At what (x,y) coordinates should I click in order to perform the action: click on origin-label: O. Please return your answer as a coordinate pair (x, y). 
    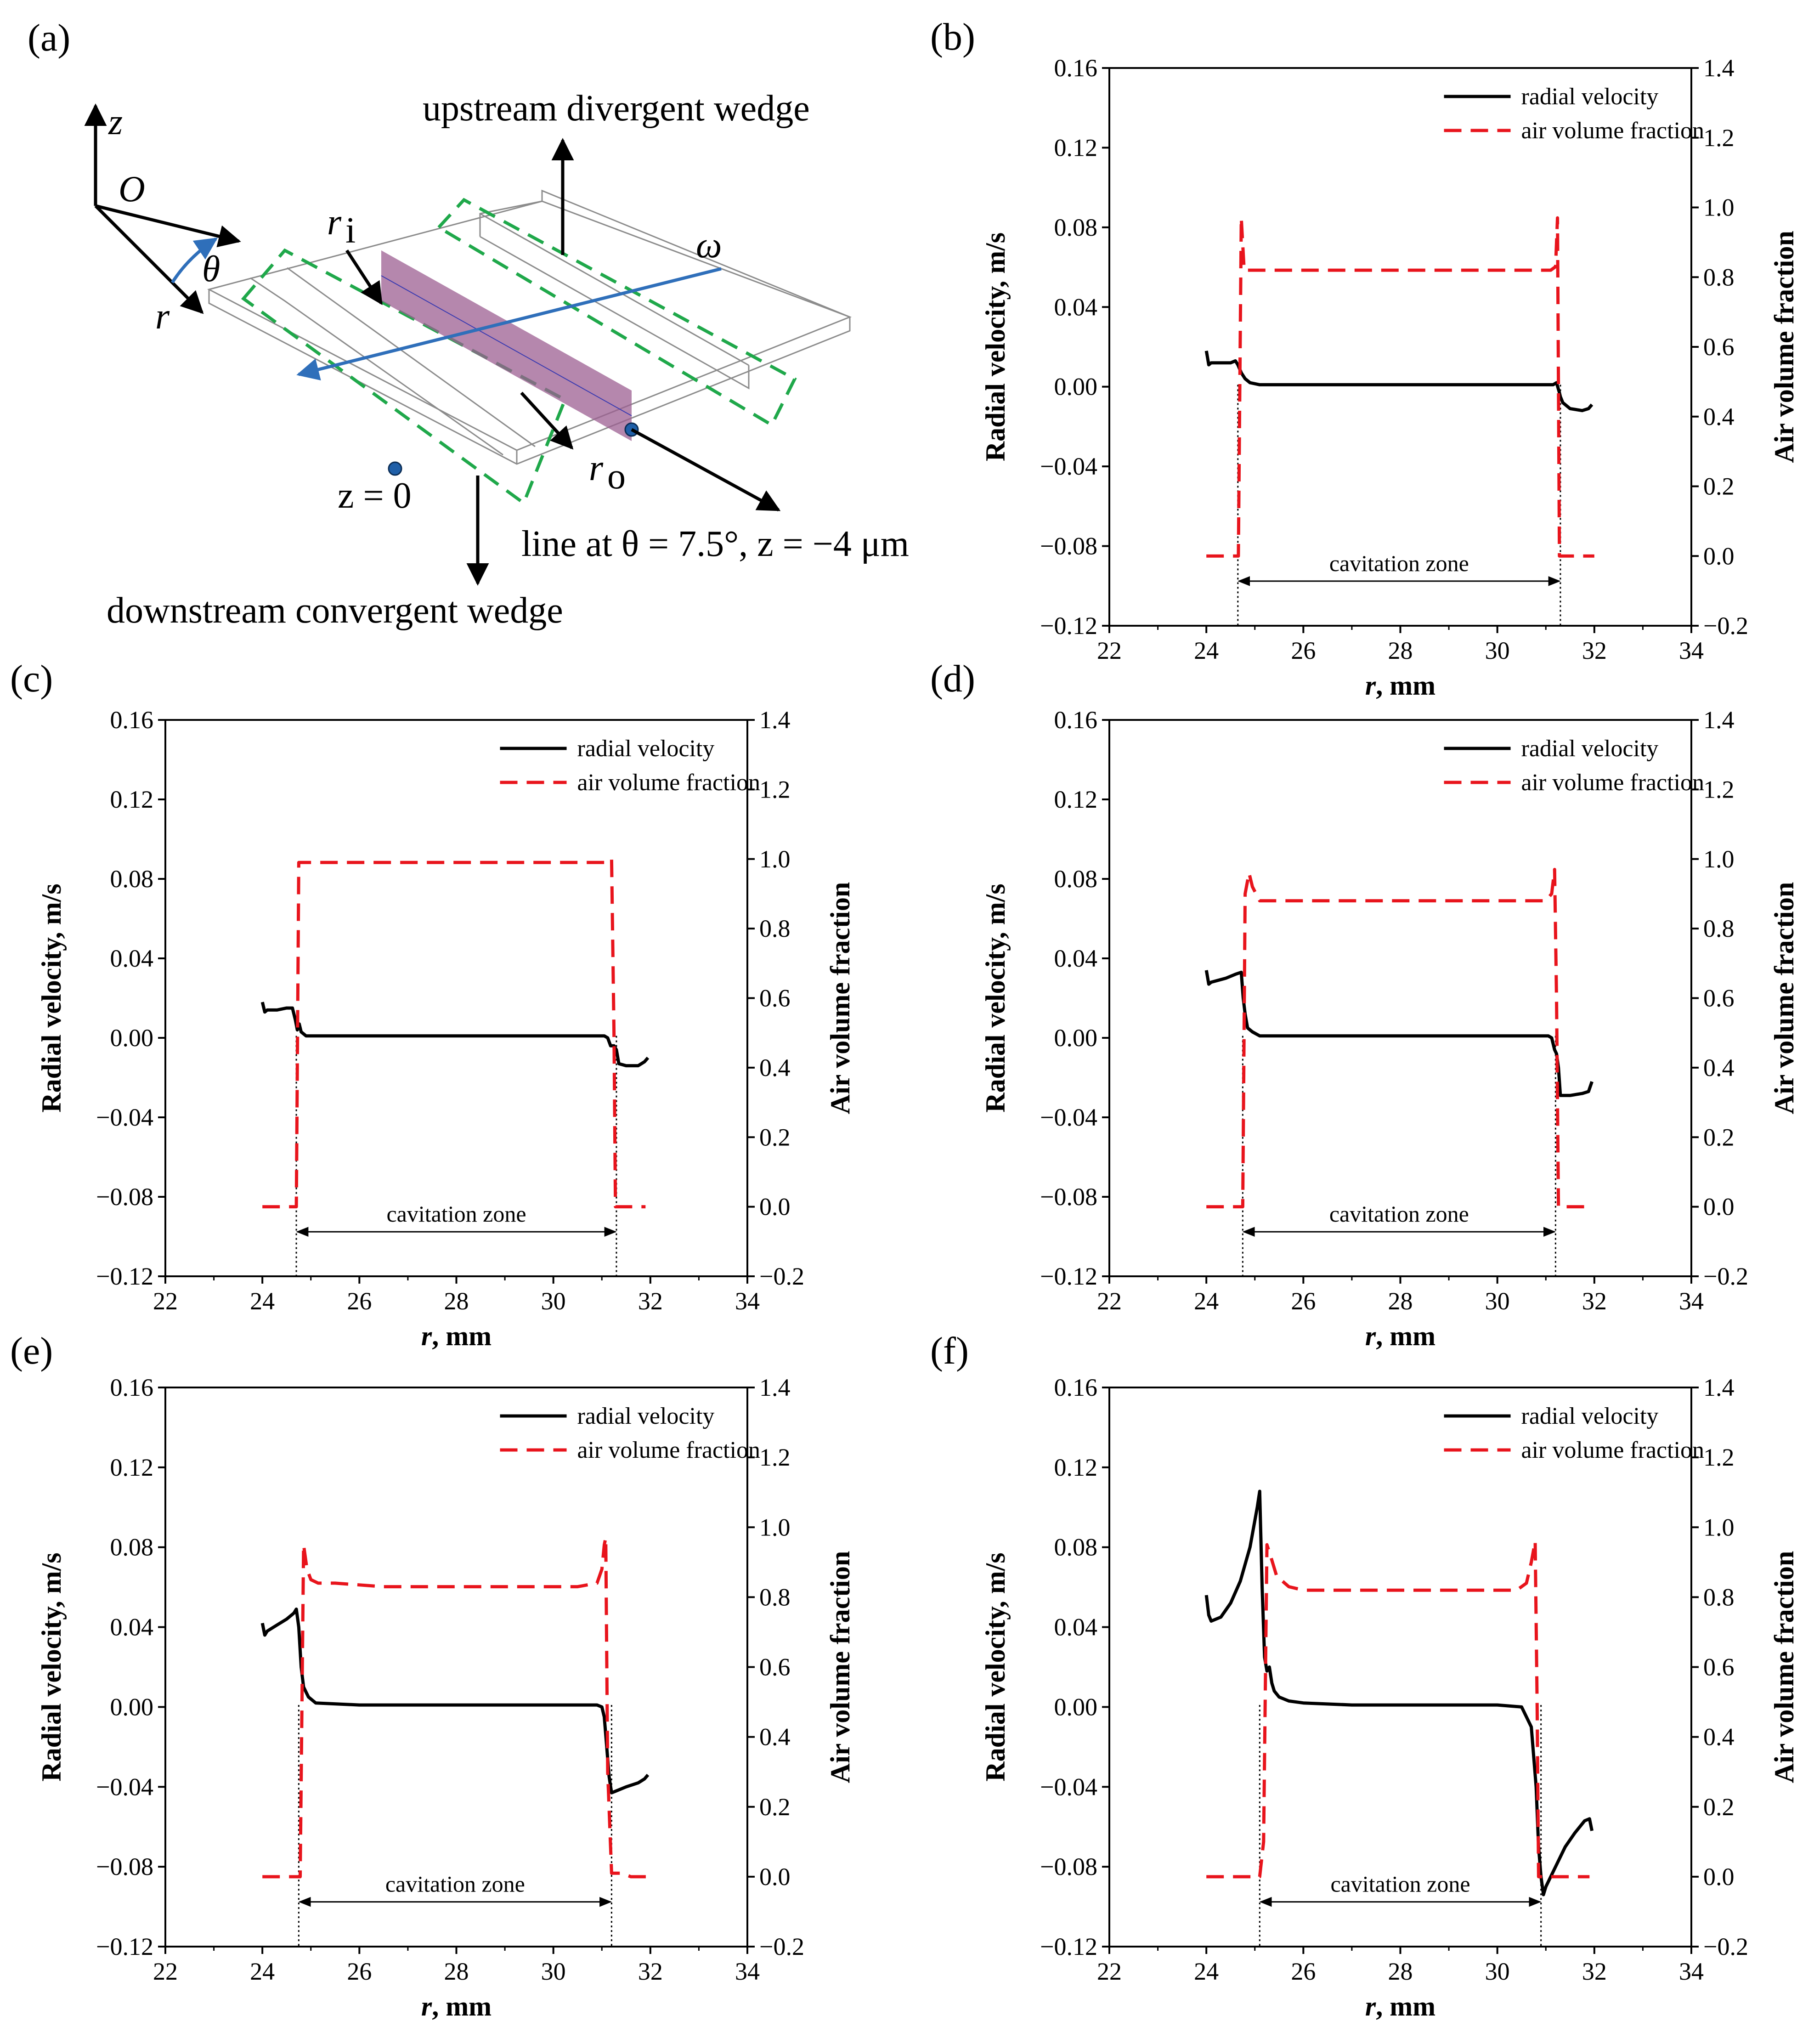
    Looking at the image, I should click on (132, 189).